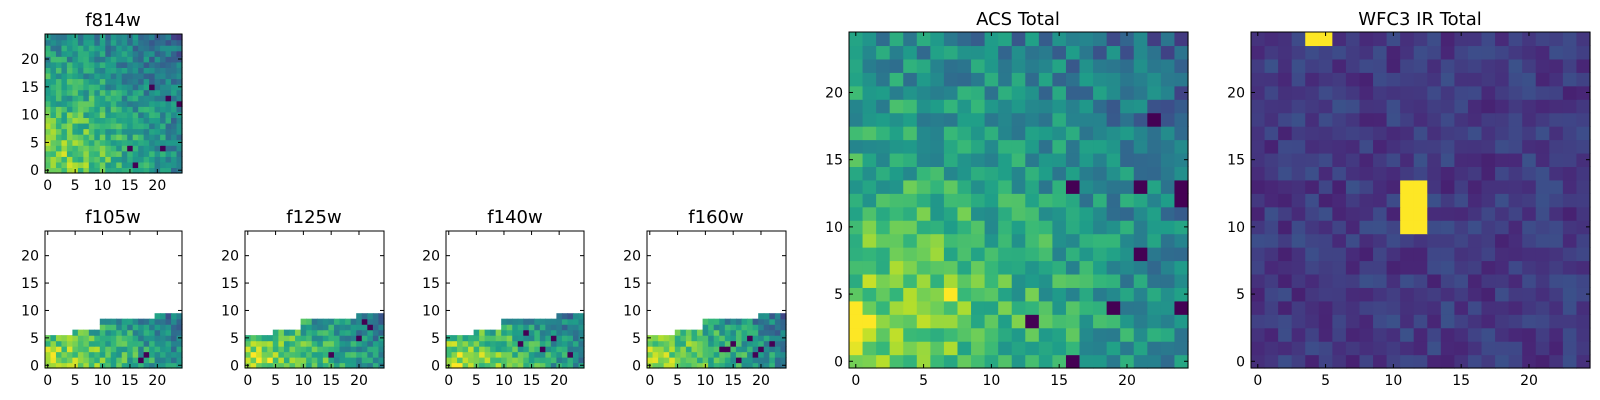  What do you see at coordinates (230, 257) in the screenshot?
I see `y-tick-label: 20` at bounding box center [230, 257].